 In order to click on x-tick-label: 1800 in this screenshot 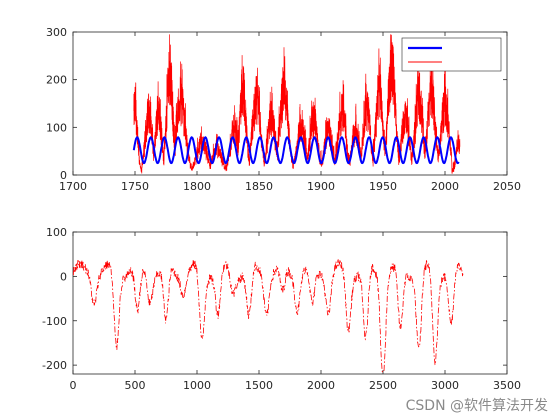, I will do `click(197, 186)`.